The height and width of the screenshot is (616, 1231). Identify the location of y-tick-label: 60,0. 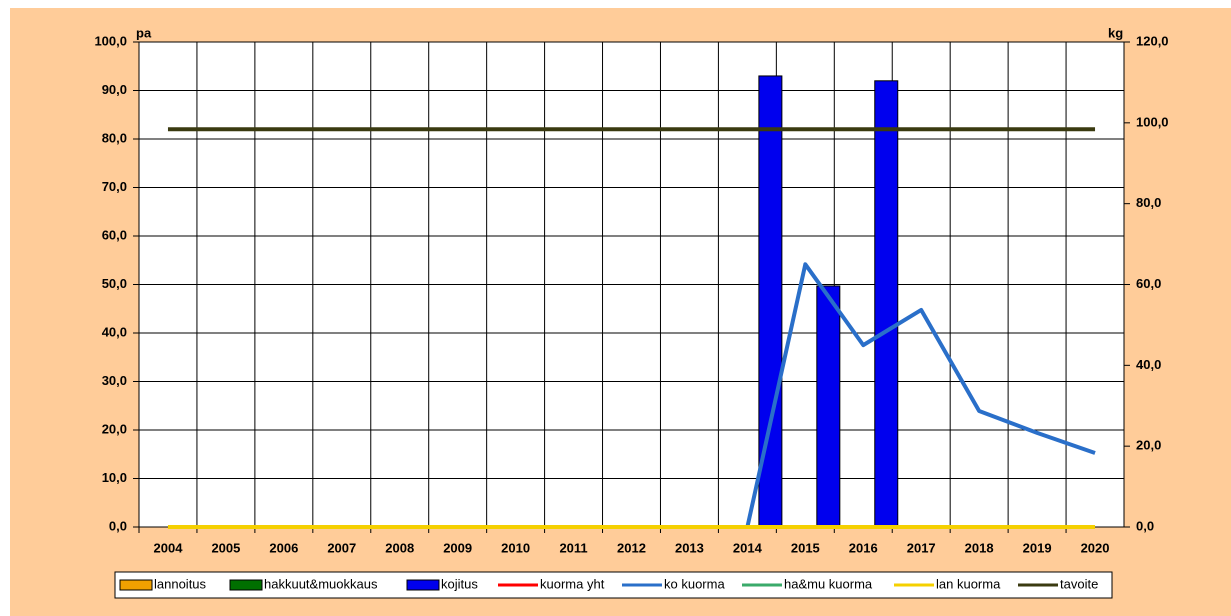
(114, 234).